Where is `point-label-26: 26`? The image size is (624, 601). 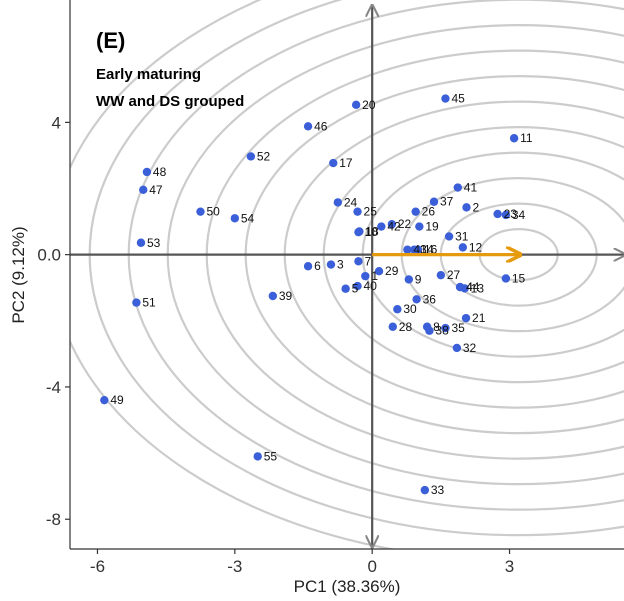 point-label-26: 26 is located at coordinates (429, 212).